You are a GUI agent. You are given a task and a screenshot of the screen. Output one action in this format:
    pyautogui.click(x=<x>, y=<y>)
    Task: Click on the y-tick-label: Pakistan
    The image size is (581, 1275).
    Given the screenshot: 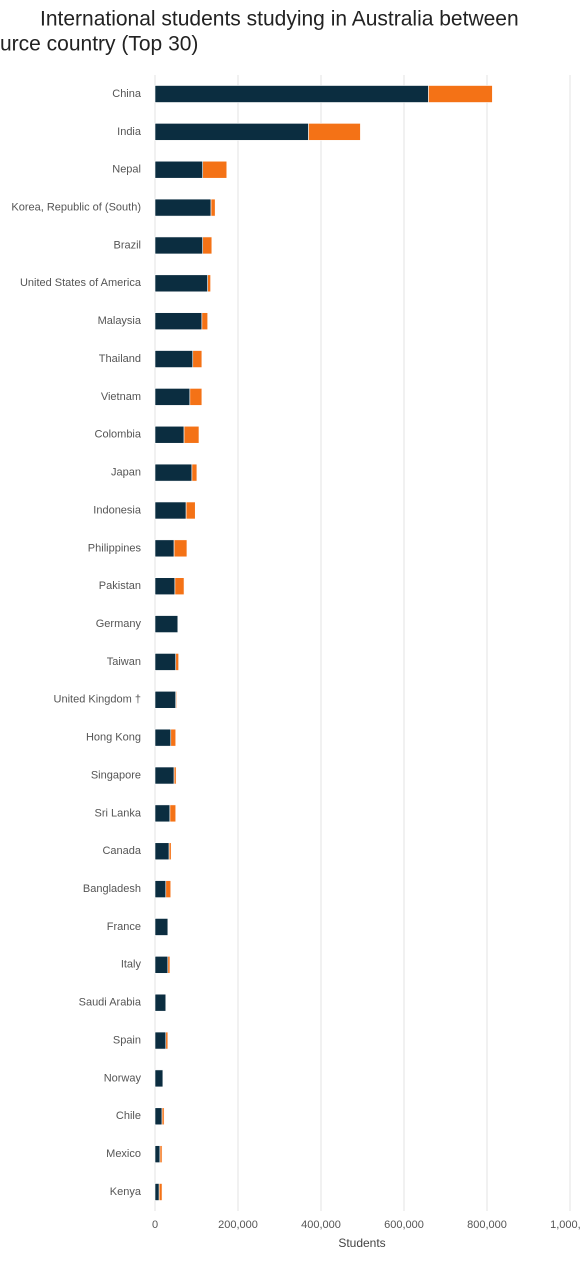 What is the action you would take?
    pyautogui.click(x=120, y=586)
    